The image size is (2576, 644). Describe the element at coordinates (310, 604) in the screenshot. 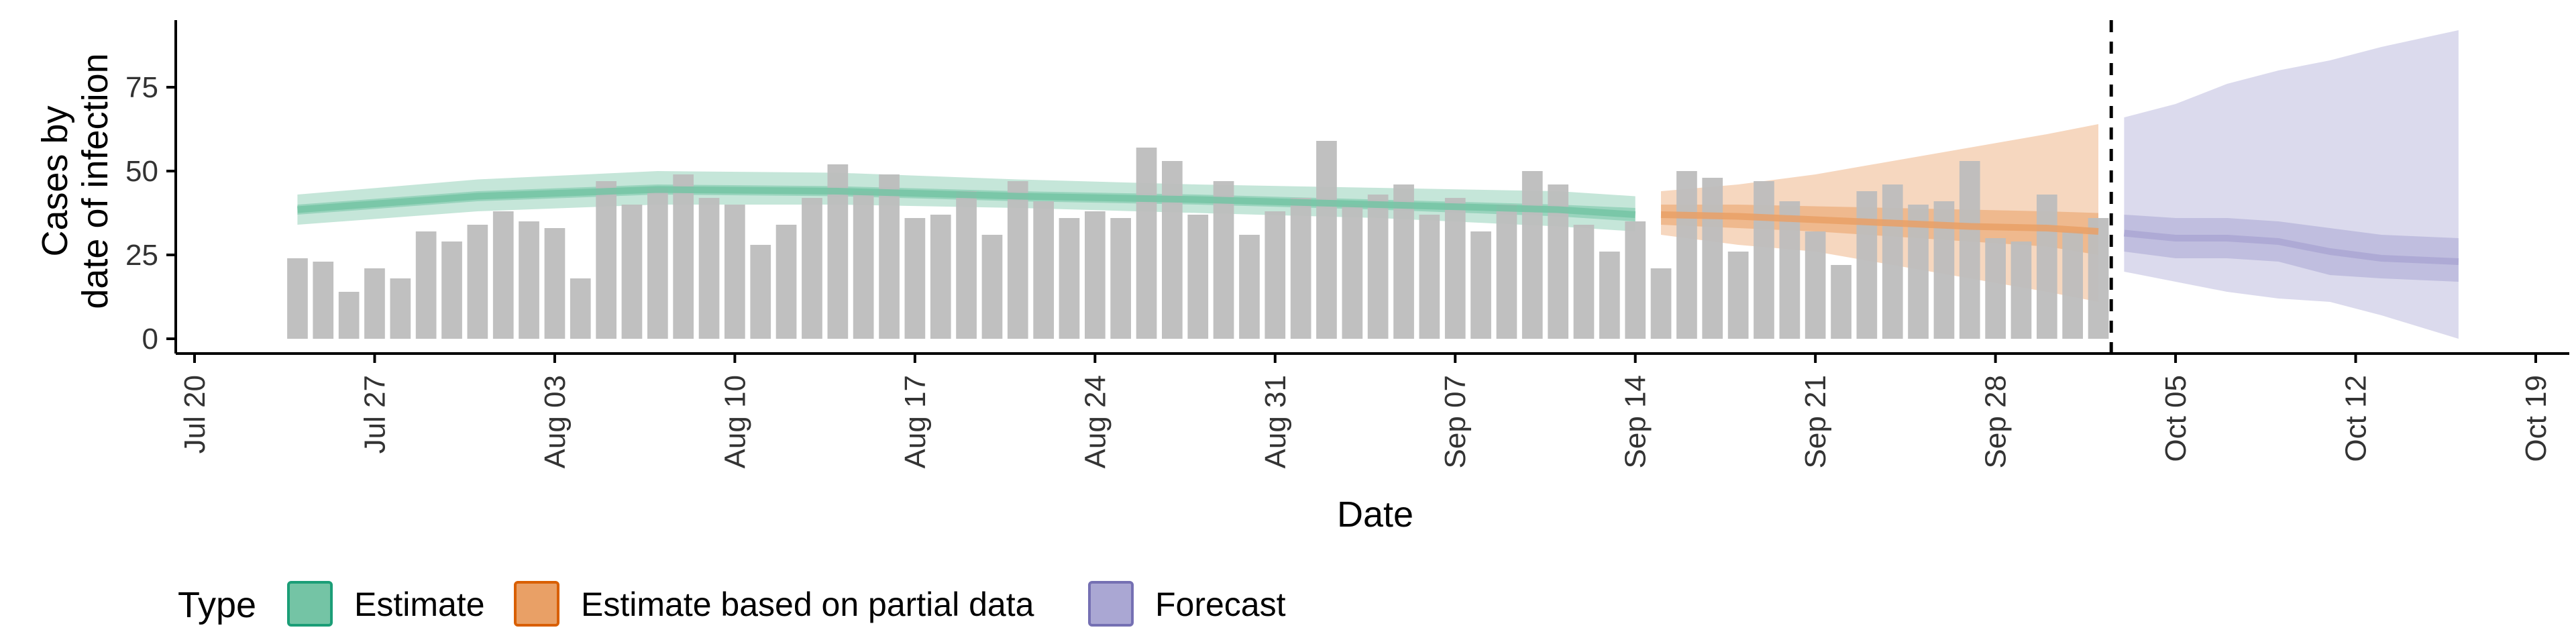

I see `legend-key-estimate` at that location.